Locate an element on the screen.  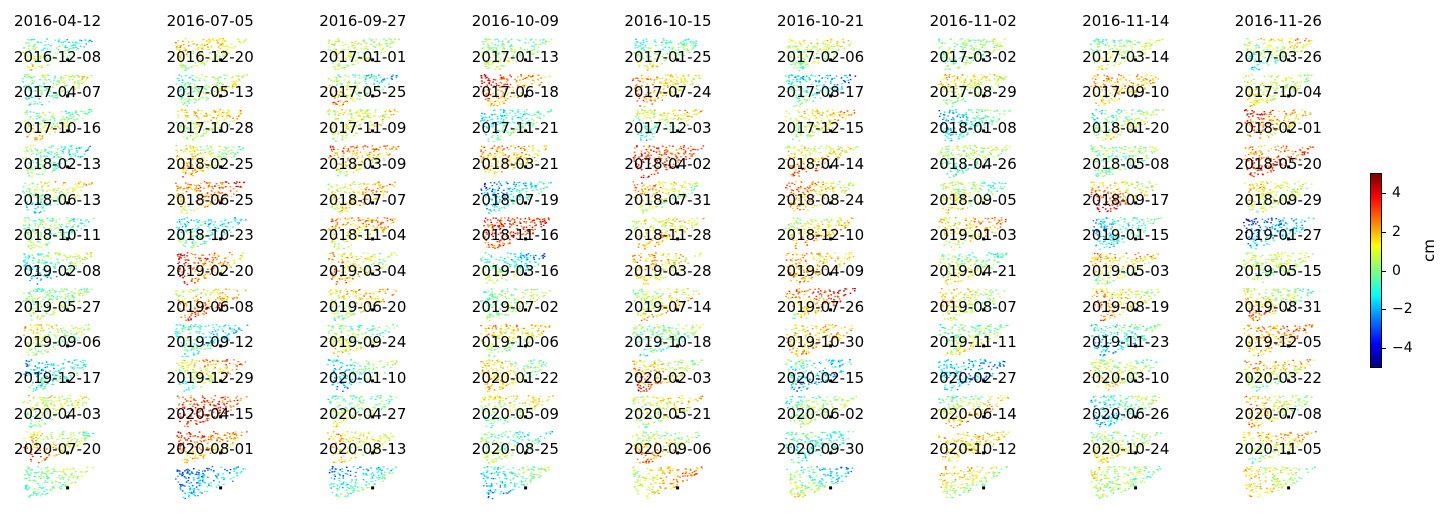
displacement-map is located at coordinates (971, 54).